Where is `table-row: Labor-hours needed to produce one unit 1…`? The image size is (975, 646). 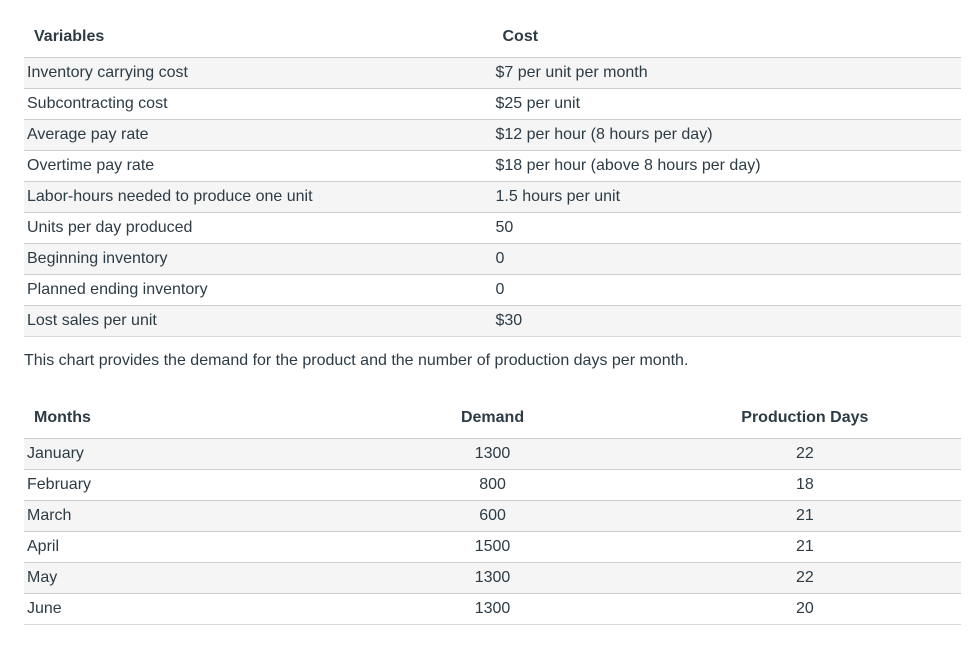
table-row: Labor-hours needed to produce one unit 1… is located at coordinates (492, 197).